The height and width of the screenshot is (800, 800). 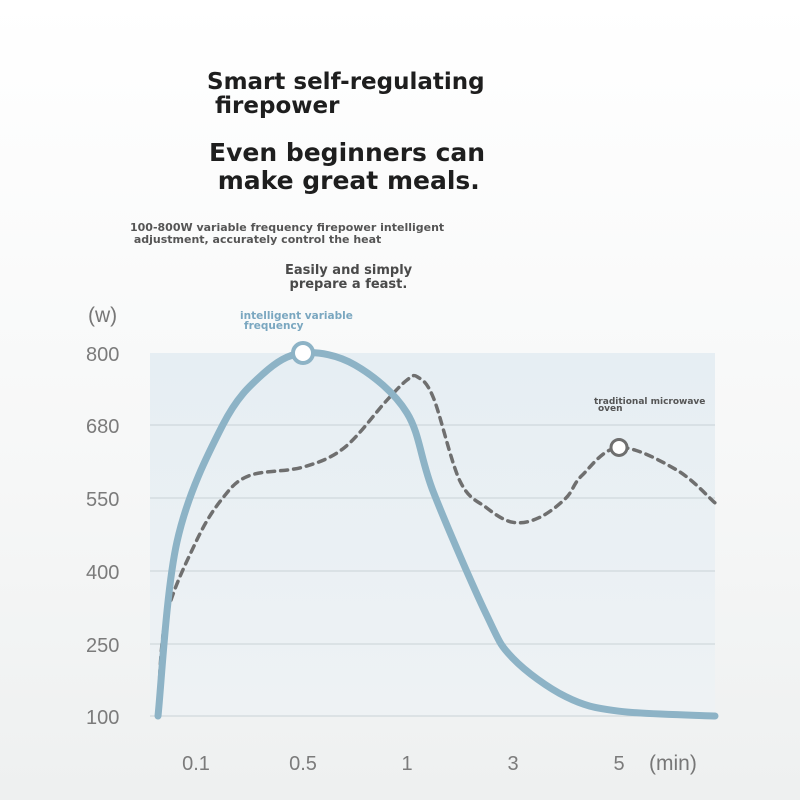 I want to click on legend-traditional: traditional microwave oven, so click(x=649, y=405).